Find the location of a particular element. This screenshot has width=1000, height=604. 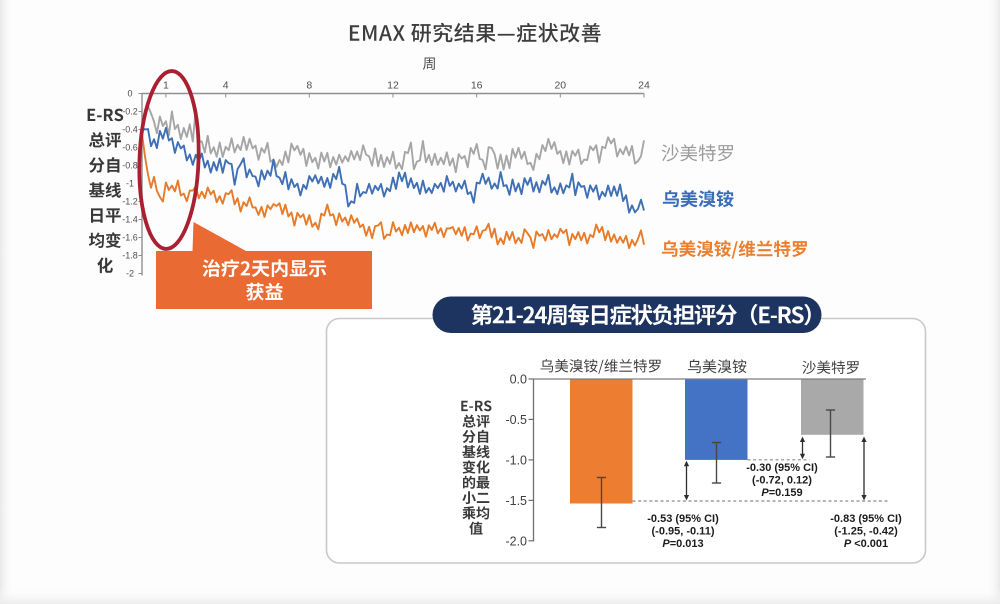

svg-text: P=0.013 is located at coordinates (682, 544).